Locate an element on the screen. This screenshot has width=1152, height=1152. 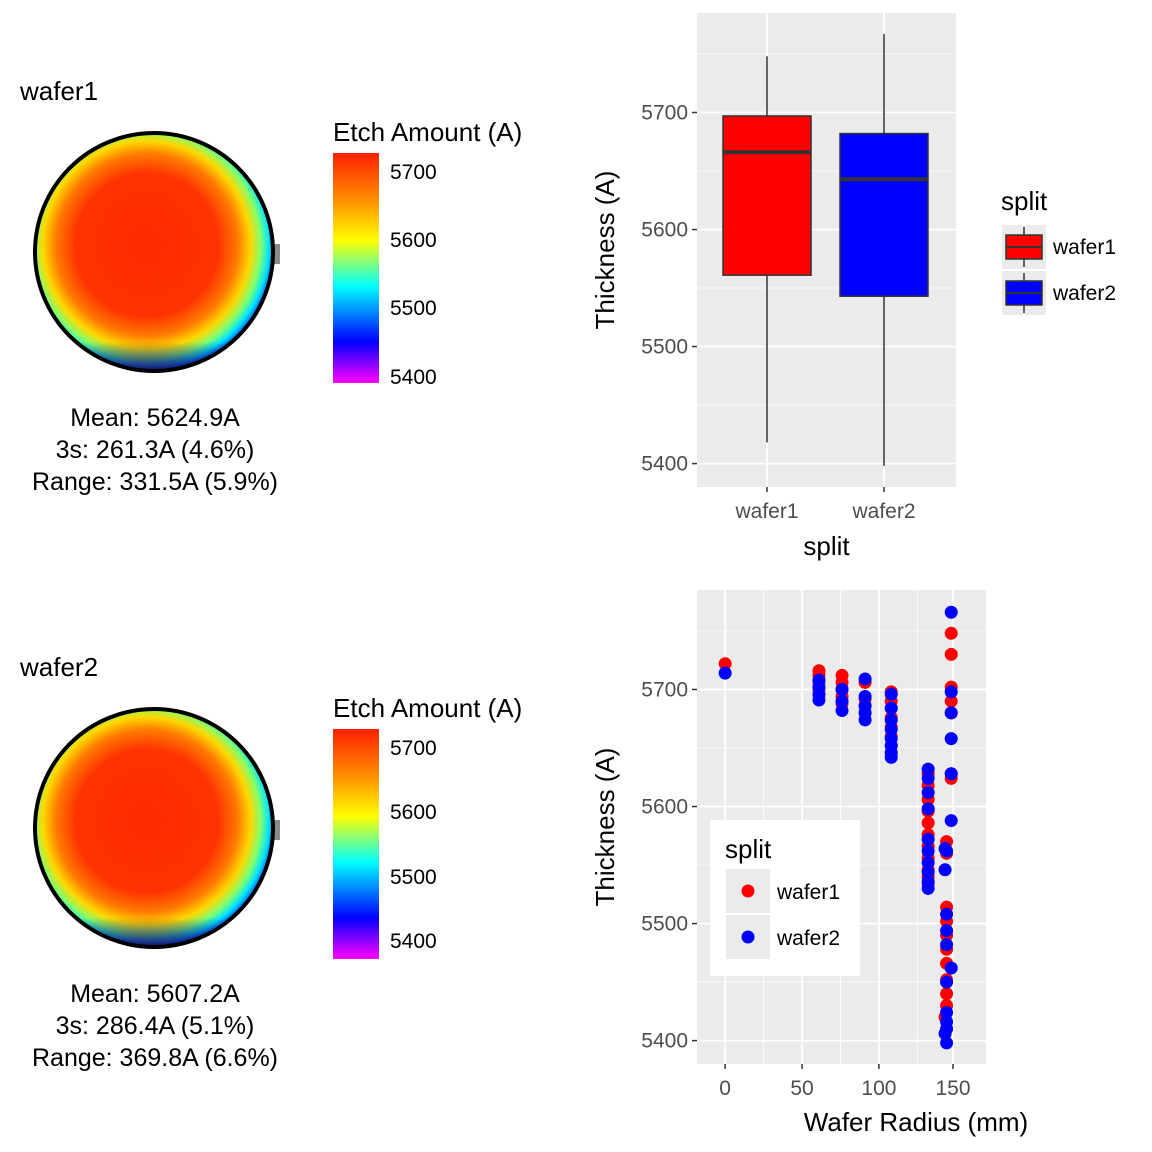
boxplot-legend-label-wafer2: wafer2 is located at coordinates (1084, 293).